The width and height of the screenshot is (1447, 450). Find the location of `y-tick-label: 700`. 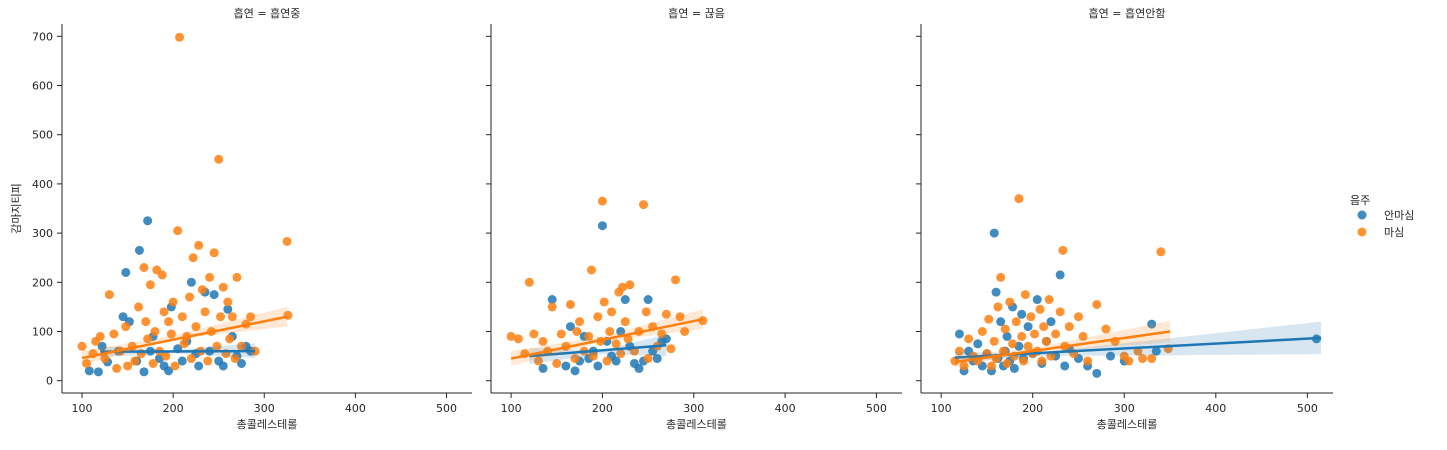

y-tick-label: 700 is located at coordinates (42, 36).